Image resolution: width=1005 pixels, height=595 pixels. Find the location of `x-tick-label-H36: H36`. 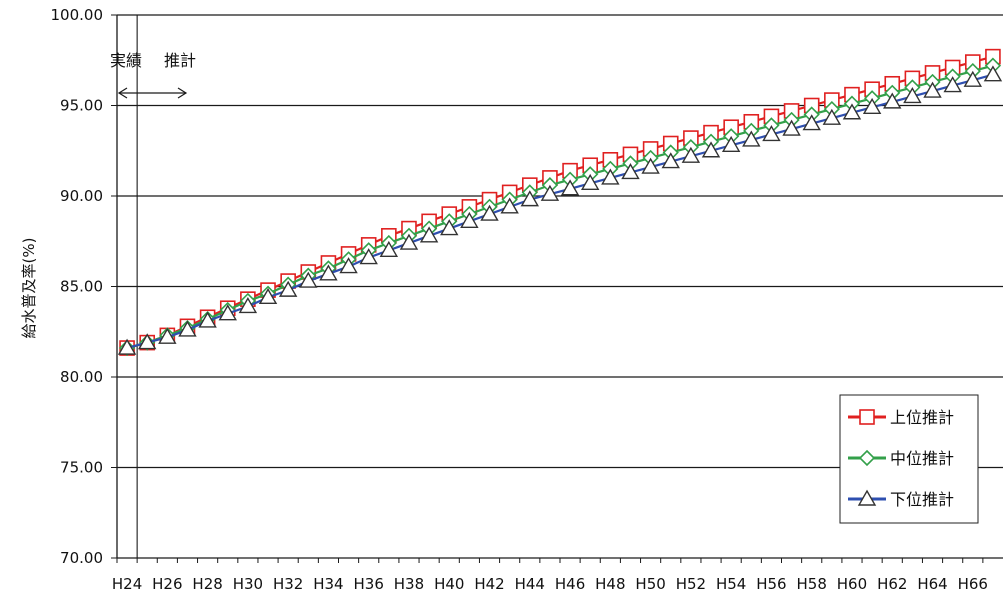

x-tick-label-H36: H36 is located at coordinates (369, 584).